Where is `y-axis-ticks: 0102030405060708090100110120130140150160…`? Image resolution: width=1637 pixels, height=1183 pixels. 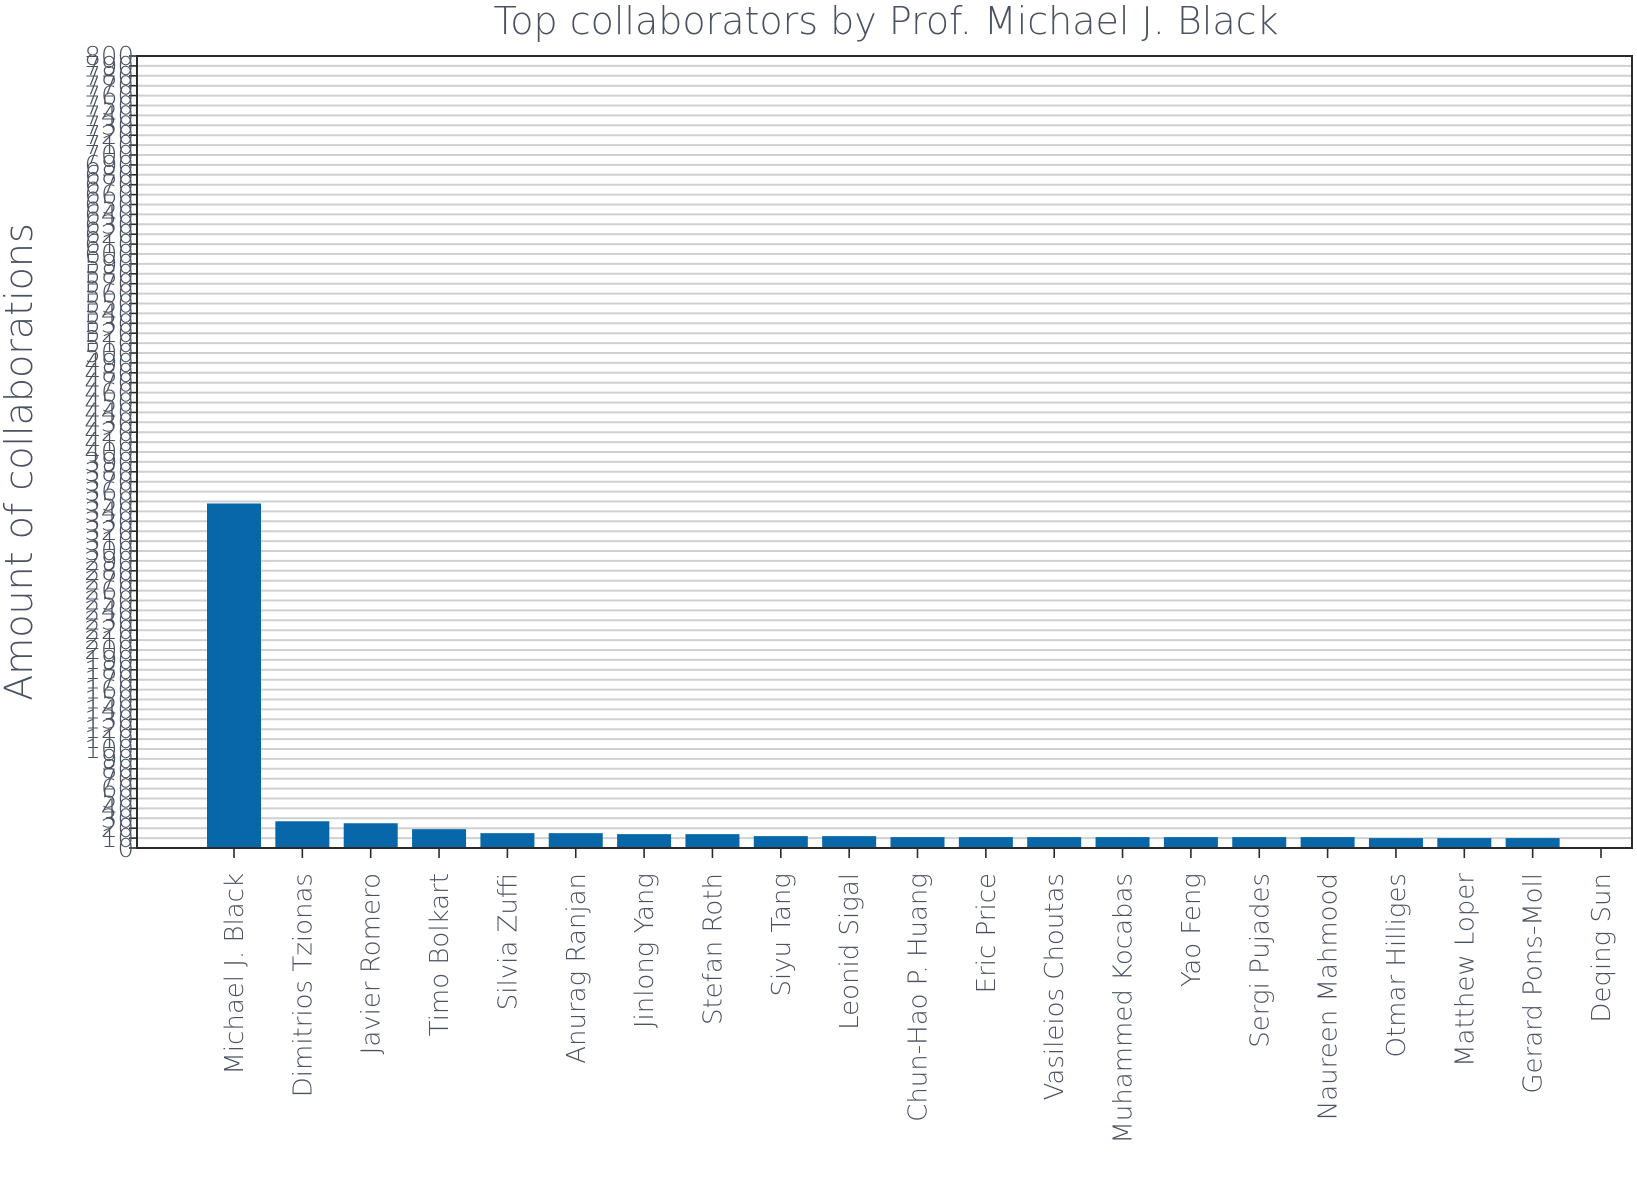 y-axis-ticks: 0102030405060708090100110120130140150160… is located at coordinates (110, 453).